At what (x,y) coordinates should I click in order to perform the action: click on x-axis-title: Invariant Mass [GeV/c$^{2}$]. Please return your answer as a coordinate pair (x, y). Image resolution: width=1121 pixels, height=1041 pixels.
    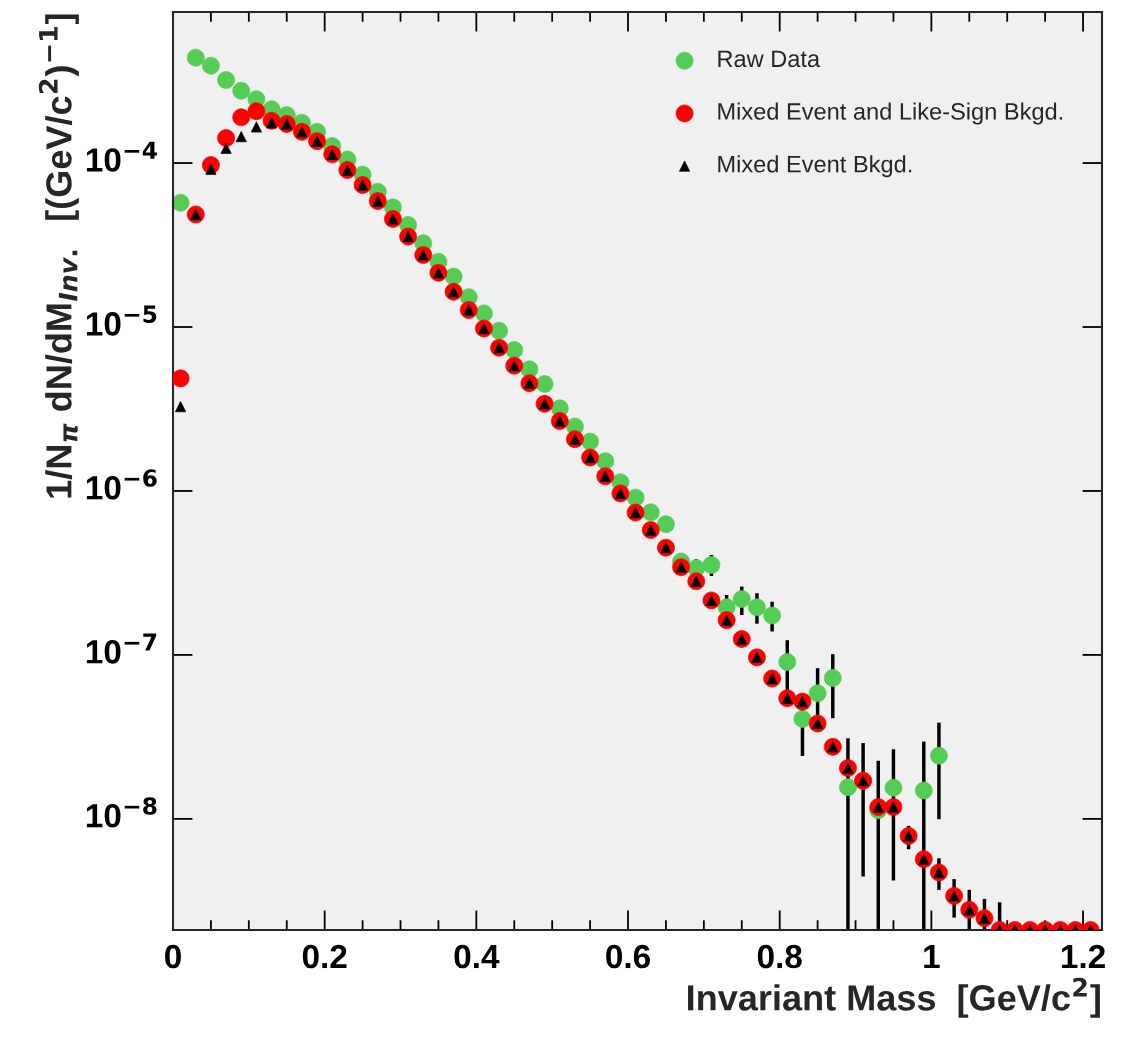
    Looking at the image, I should click on (894, 997).